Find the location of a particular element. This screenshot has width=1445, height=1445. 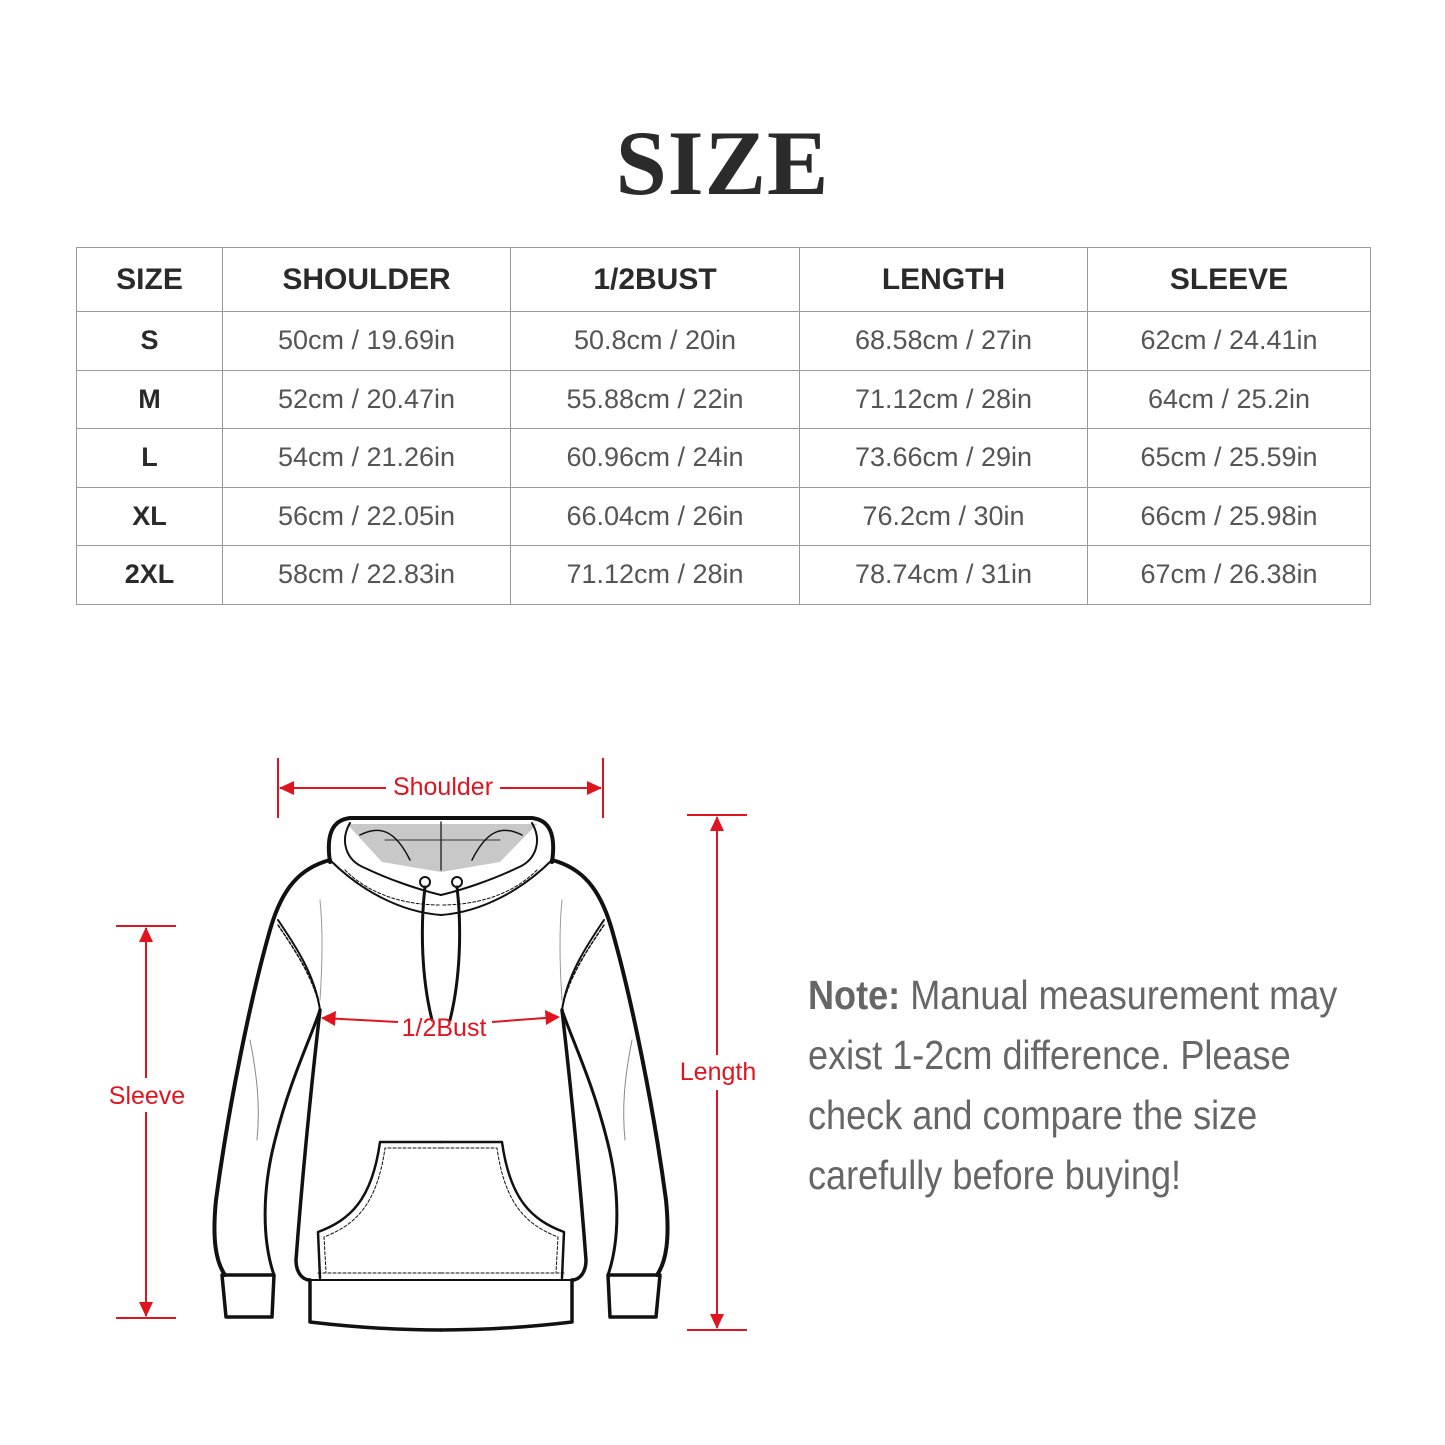

cell-sleeve: 67cm / 26.38in is located at coordinates (1229, 575).